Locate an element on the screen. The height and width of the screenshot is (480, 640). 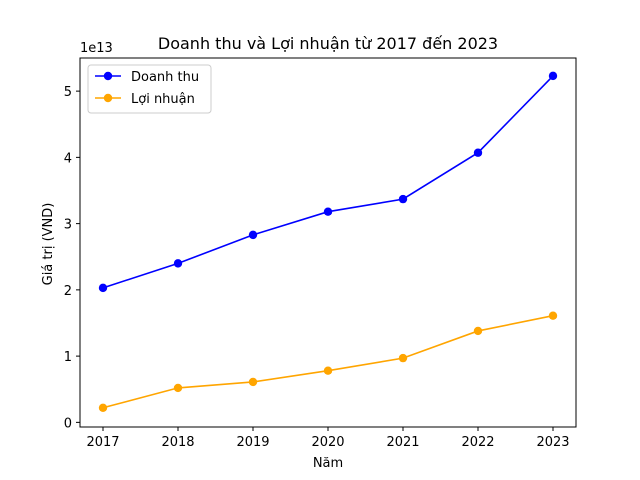
legend-label-1: Lợi nhuận is located at coordinates (163, 99).